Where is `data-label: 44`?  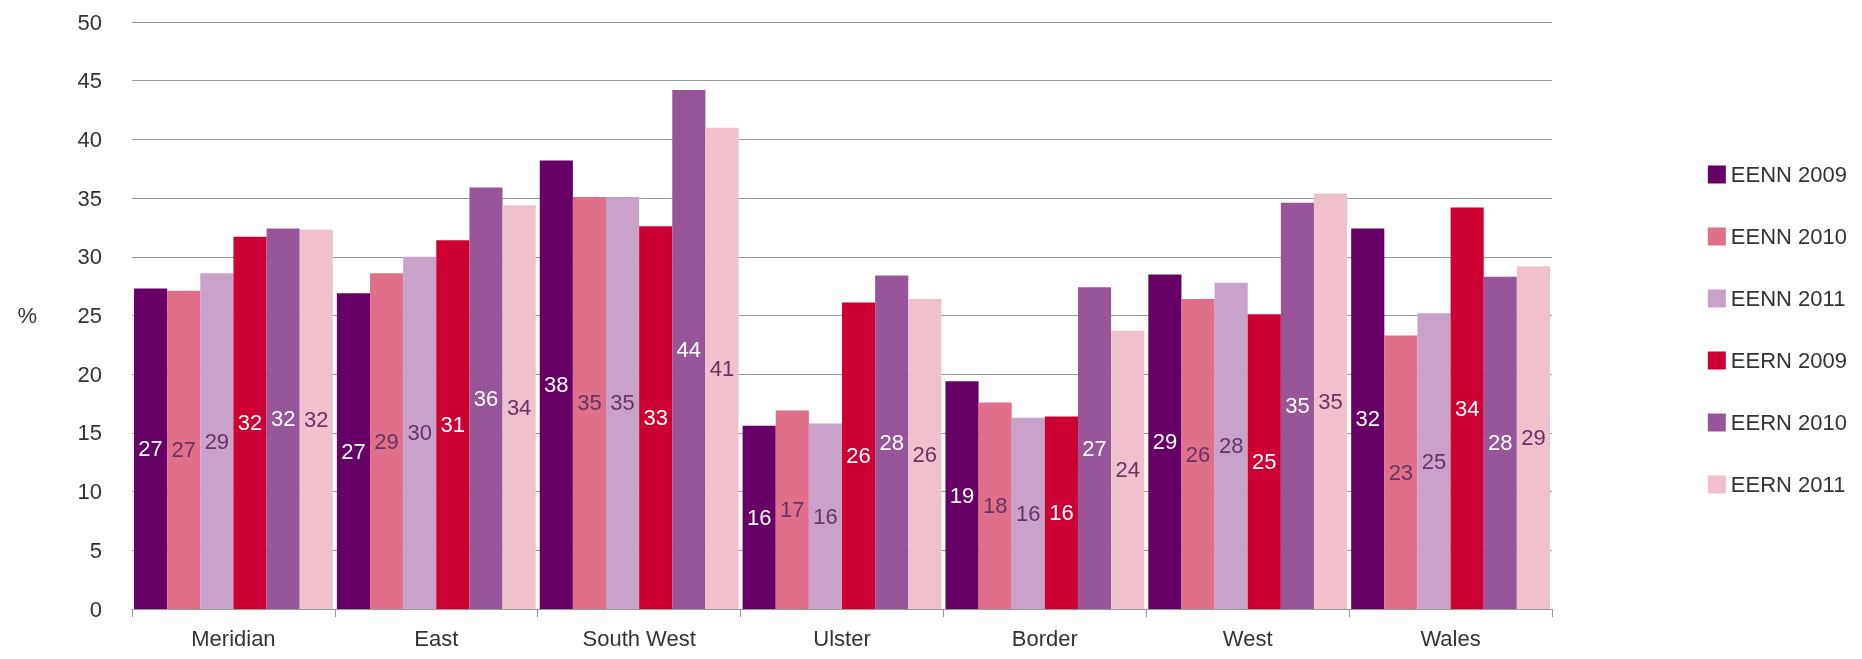
data-label: 44 is located at coordinates (689, 350).